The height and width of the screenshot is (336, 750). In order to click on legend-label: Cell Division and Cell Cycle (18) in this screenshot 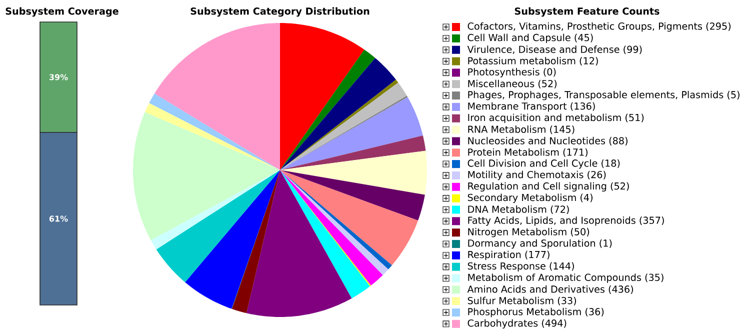, I will do `click(544, 164)`.